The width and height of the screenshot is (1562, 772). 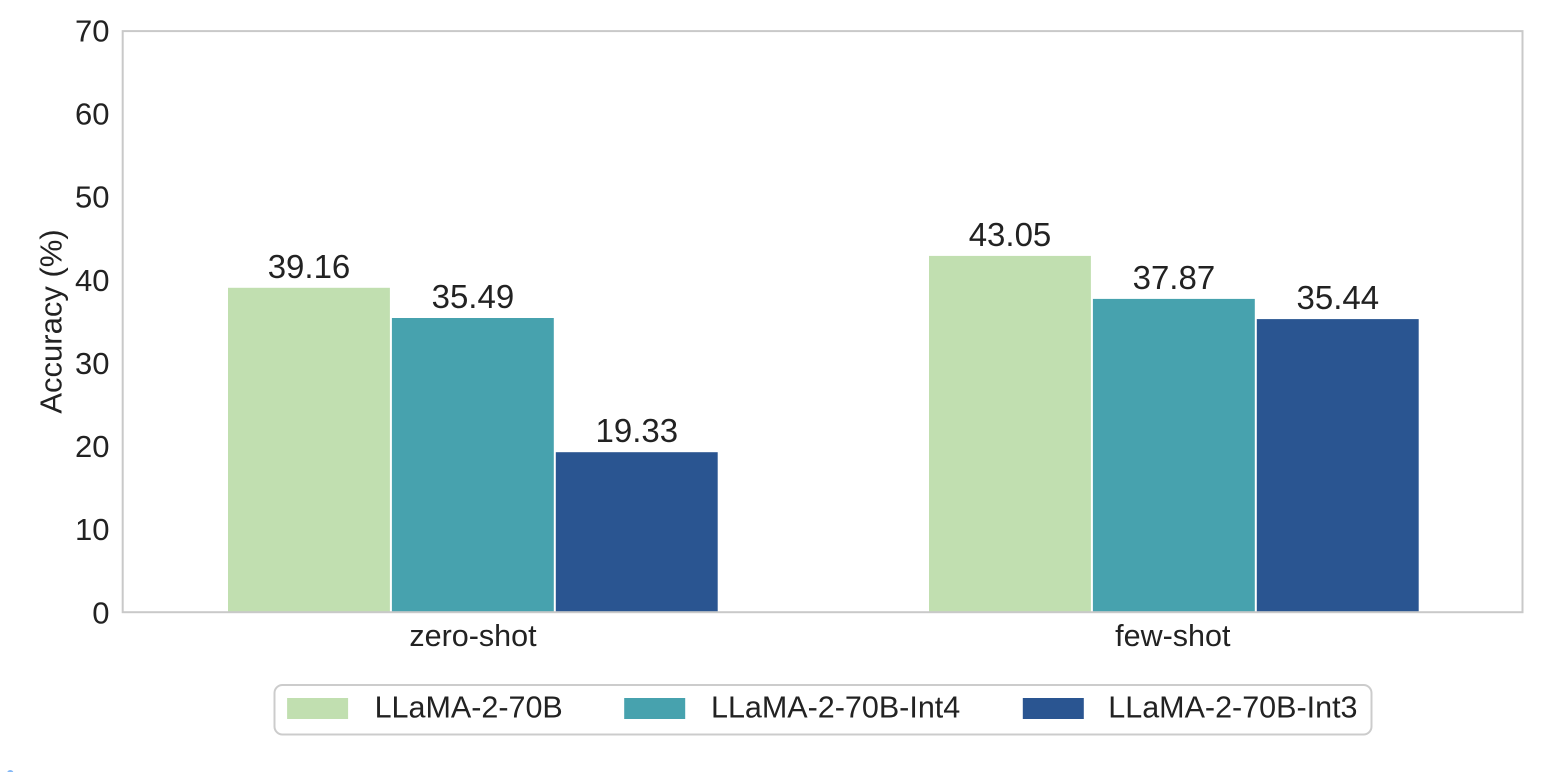 I want to click on svg-text: 30, so click(x=92, y=363).